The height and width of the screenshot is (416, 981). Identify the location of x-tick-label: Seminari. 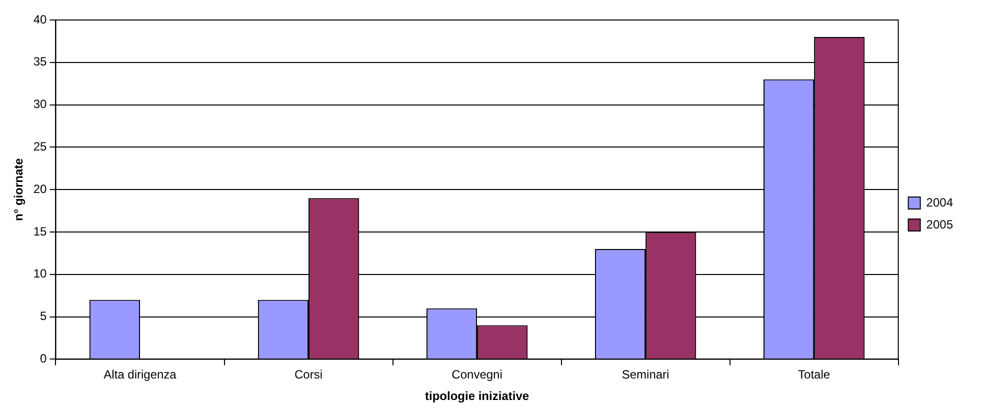
(646, 375).